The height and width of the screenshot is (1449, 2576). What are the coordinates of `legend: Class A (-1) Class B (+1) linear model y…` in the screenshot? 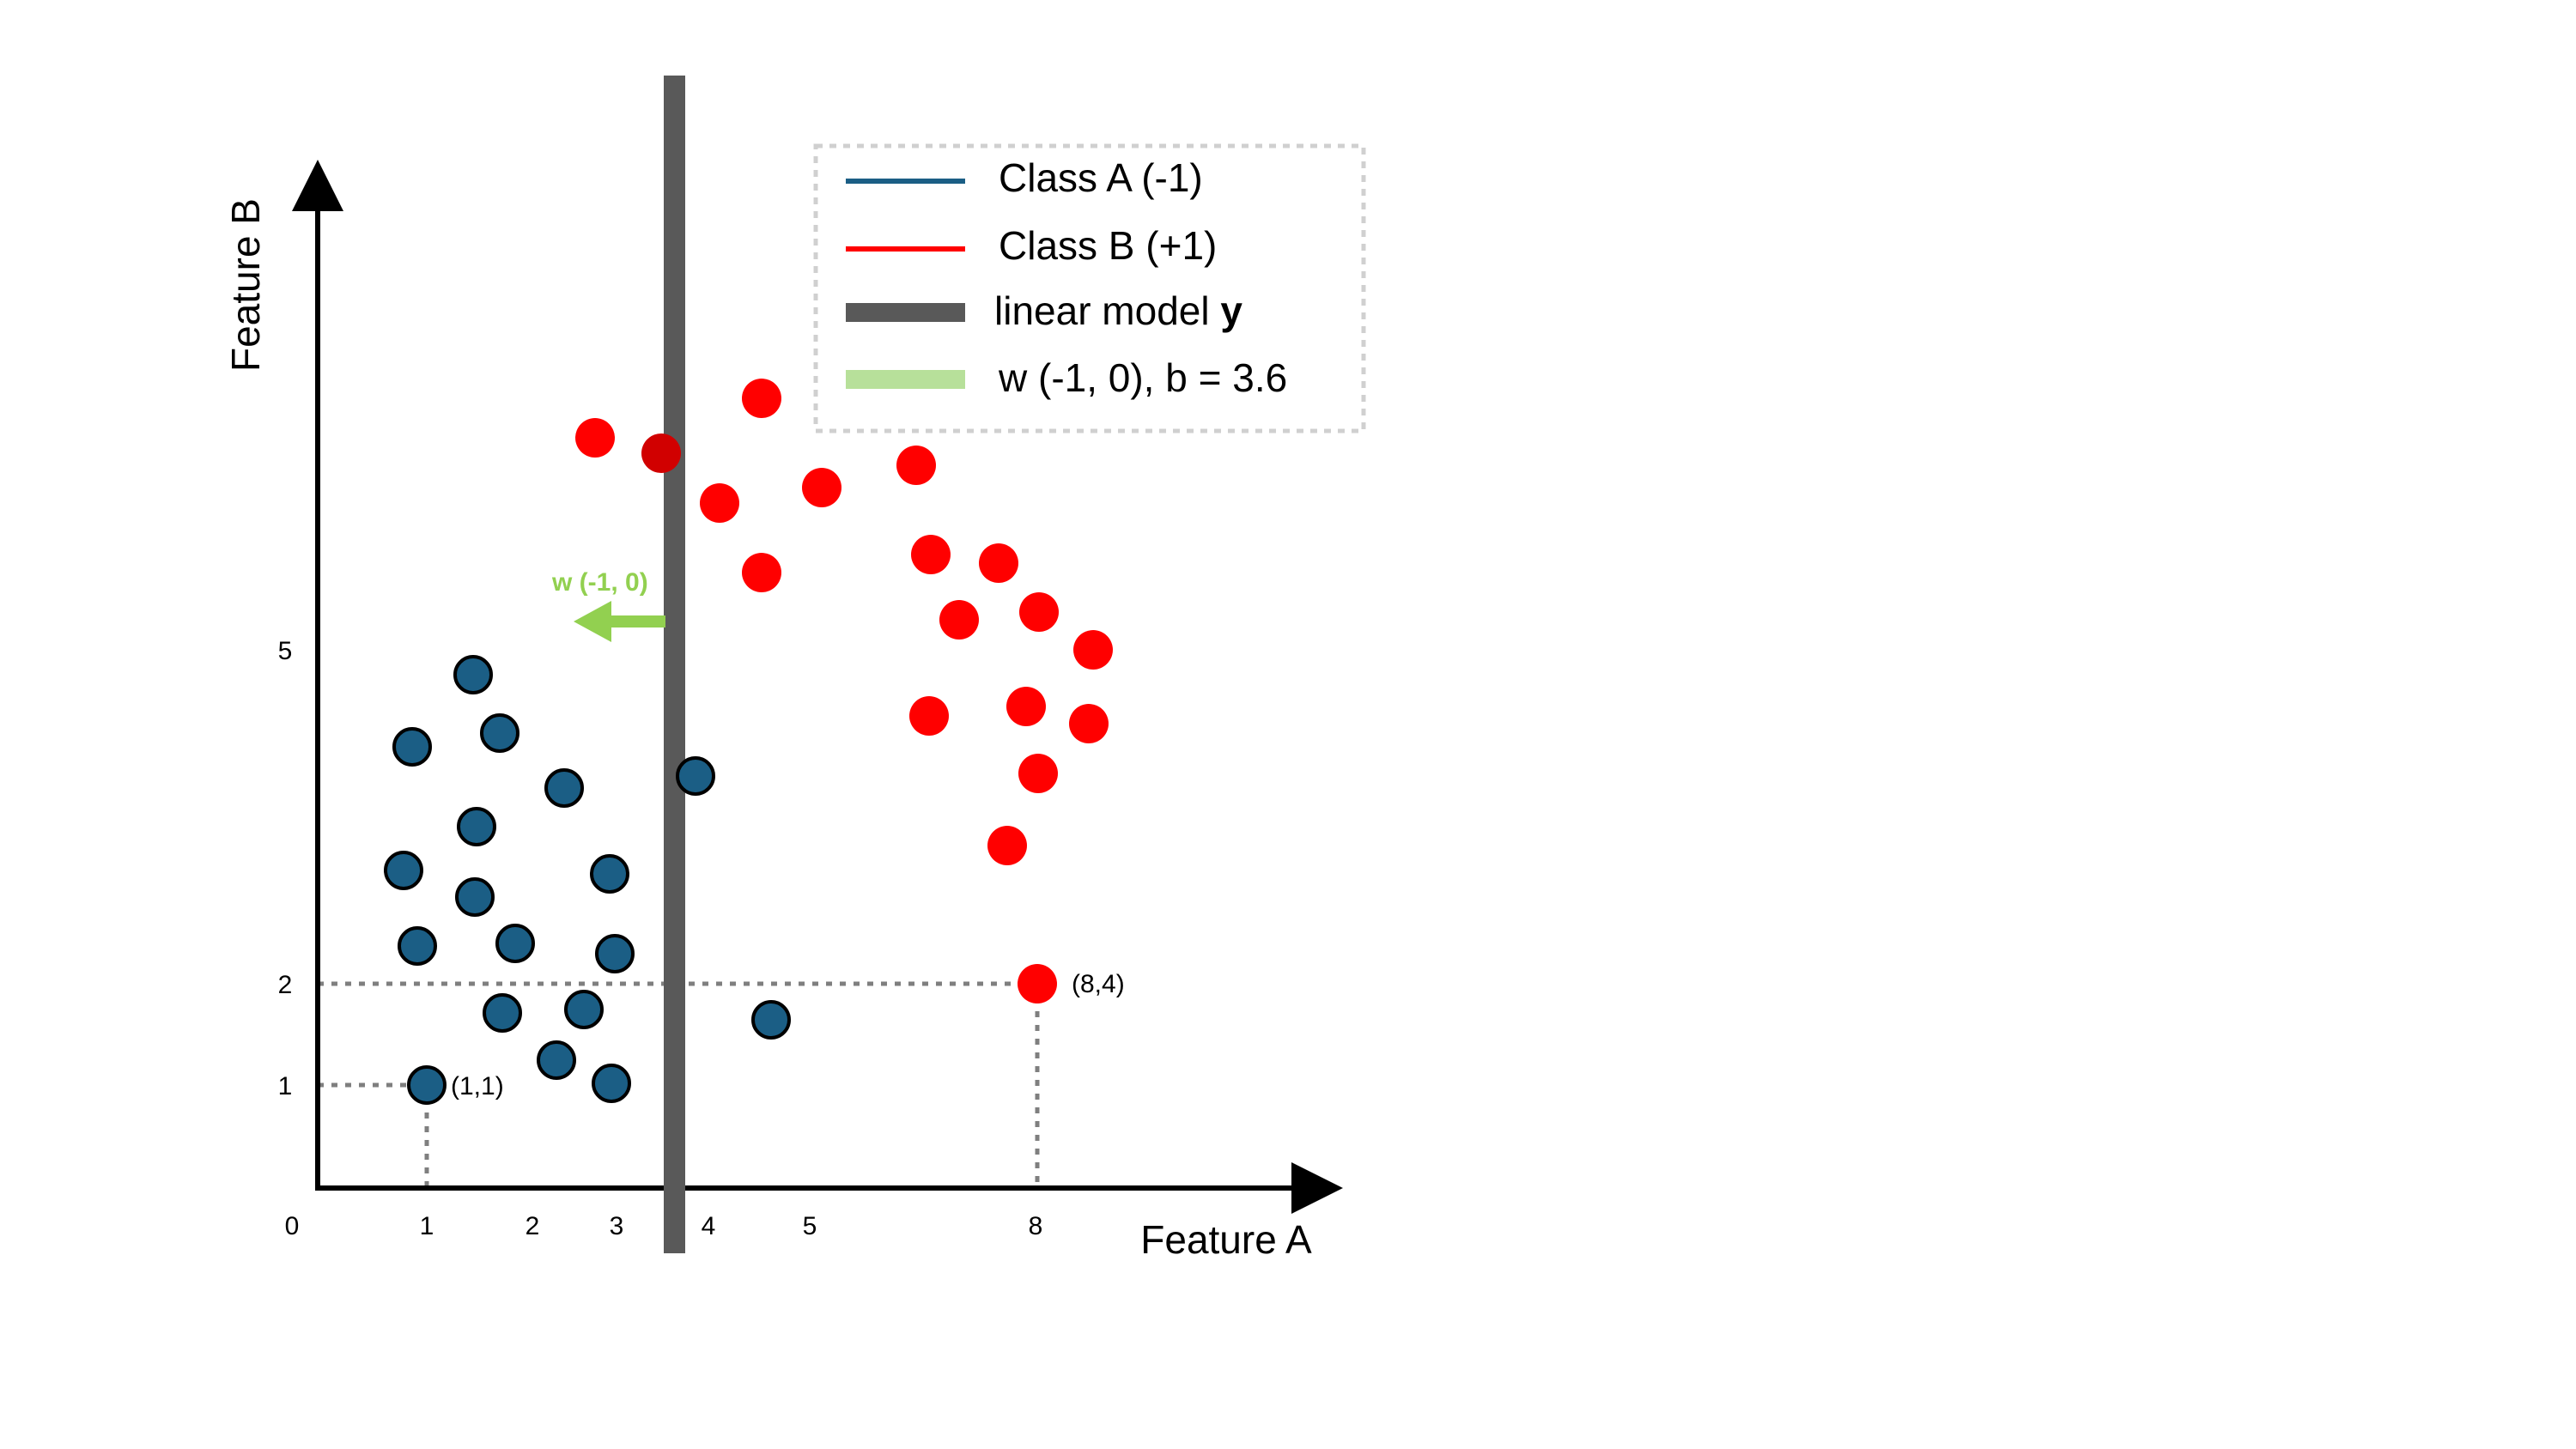 It's located at (1089, 288).